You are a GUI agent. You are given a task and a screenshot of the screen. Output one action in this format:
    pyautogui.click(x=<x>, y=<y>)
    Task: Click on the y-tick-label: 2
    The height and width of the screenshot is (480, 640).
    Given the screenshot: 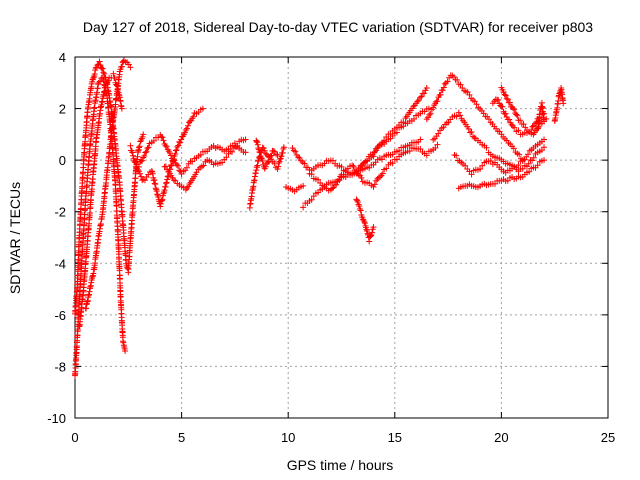 What is the action you would take?
    pyautogui.click(x=62, y=109)
    